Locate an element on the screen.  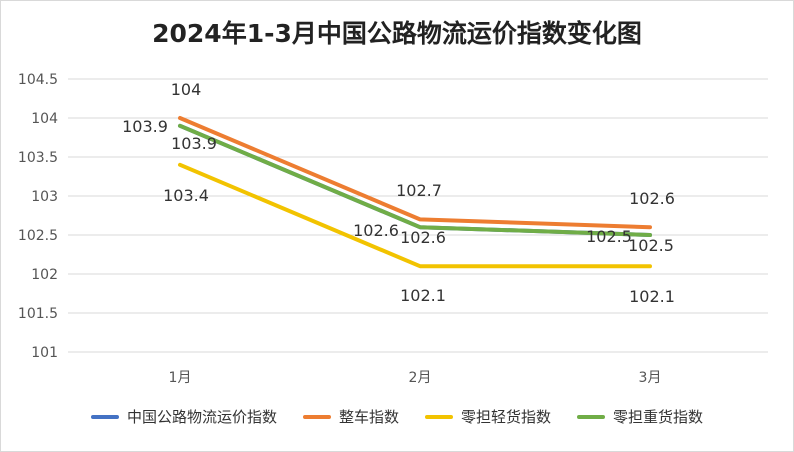
legend-item: 零担轻货指数 is located at coordinates (488, 416).